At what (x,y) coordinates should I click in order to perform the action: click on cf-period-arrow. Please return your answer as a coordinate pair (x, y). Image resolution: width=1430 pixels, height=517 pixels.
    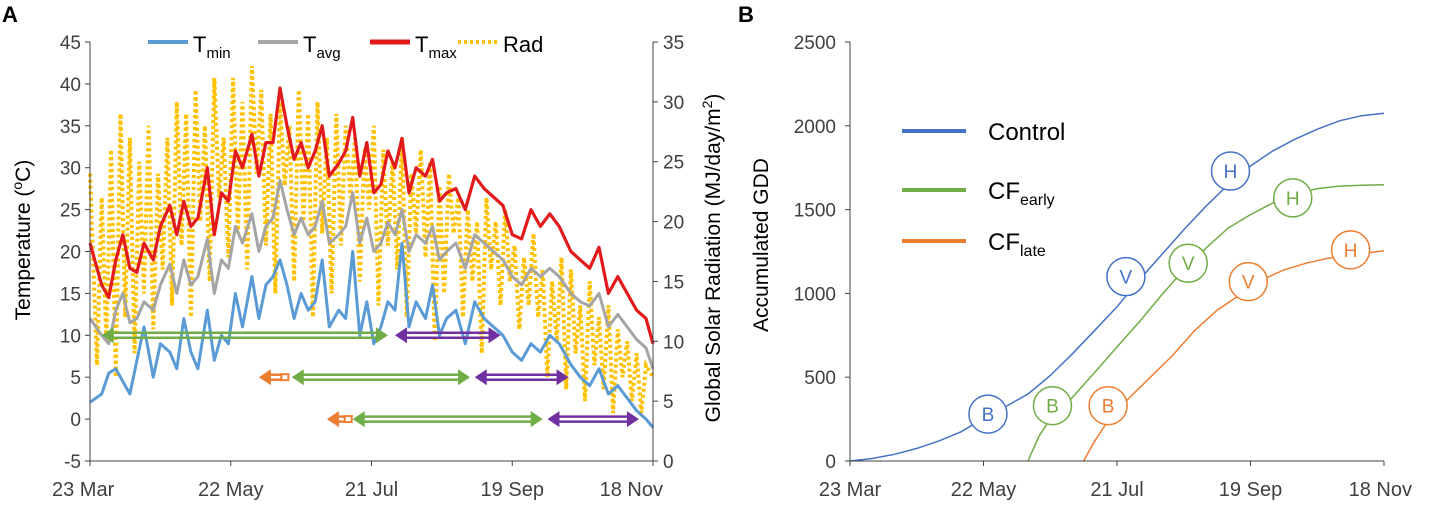
    Looking at the image, I should click on (244, 335).